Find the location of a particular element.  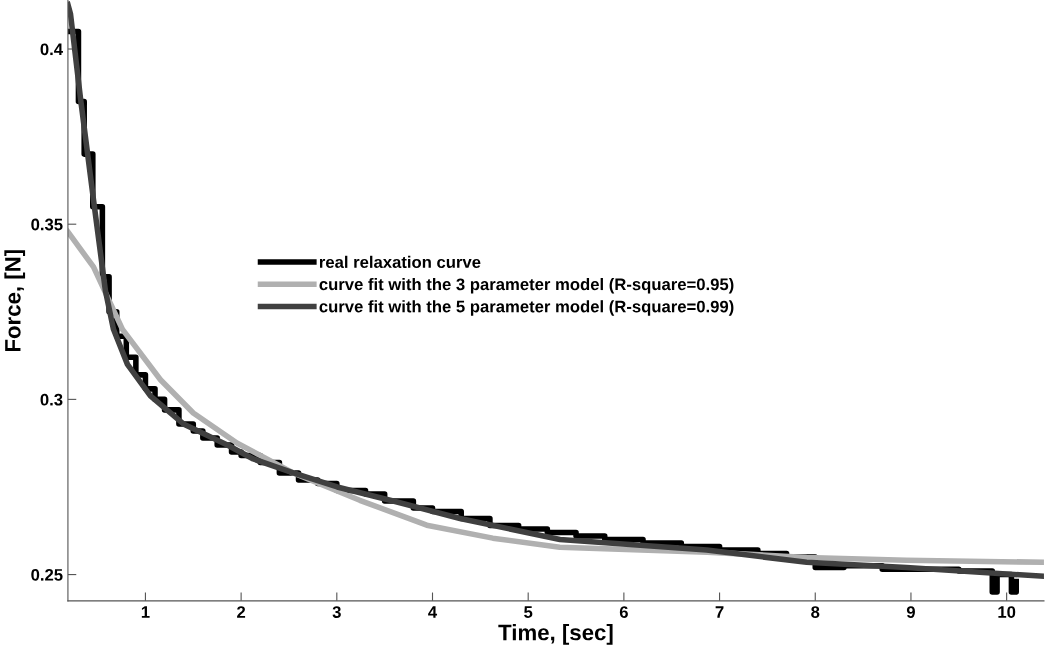

x-tick-label: 8 is located at coordinates (815, 612).